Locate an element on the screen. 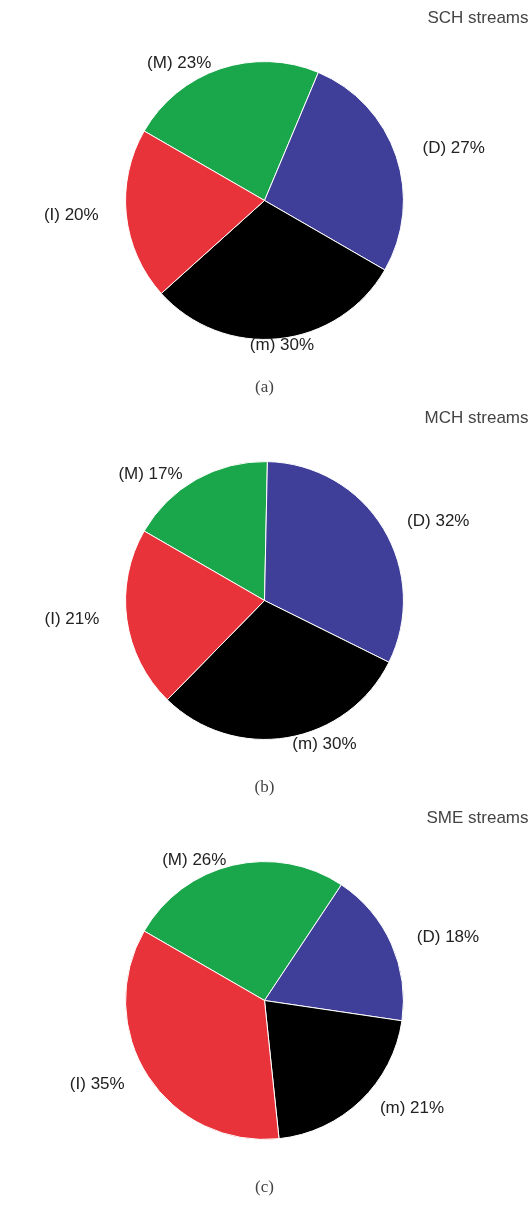 The image size is (528, 1205). chart-title: MCH streams is located at coordinates (476, 417).